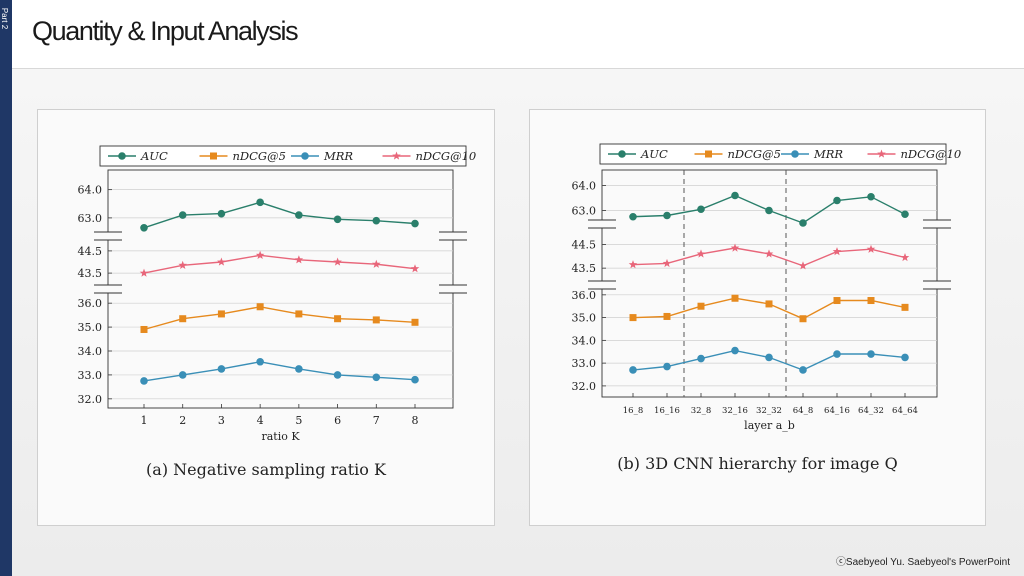 This screenshot has height=576, width=1024. What do you see at coordinates (265, 351) in the screenshot?
I see `y-axis-segment: 36.0 35.0 34.0 33.0 32.0` at bounding box center [265, 351].